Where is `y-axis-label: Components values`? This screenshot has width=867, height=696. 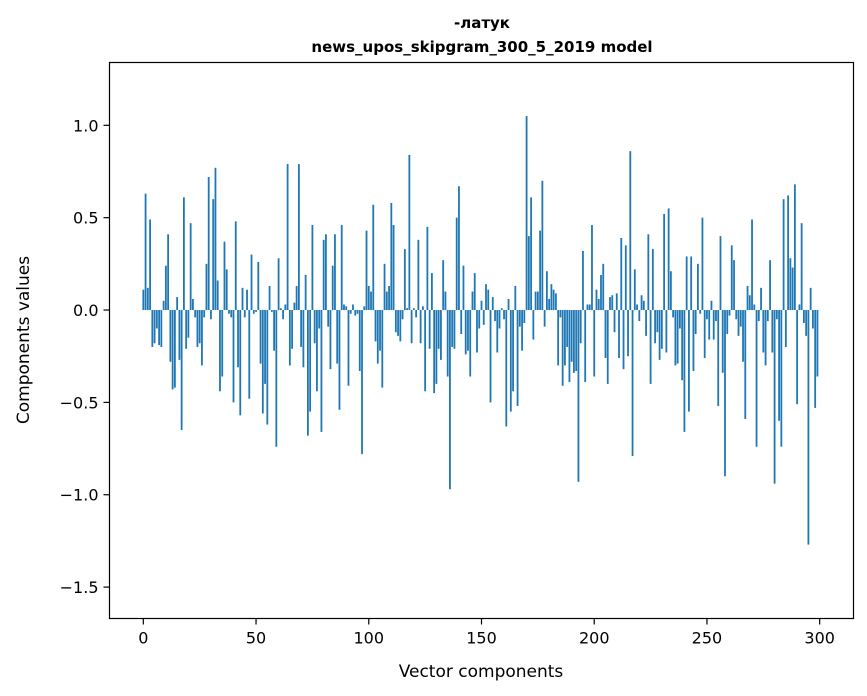 y-axis-label: Components values is located at coordinates (24, 340).